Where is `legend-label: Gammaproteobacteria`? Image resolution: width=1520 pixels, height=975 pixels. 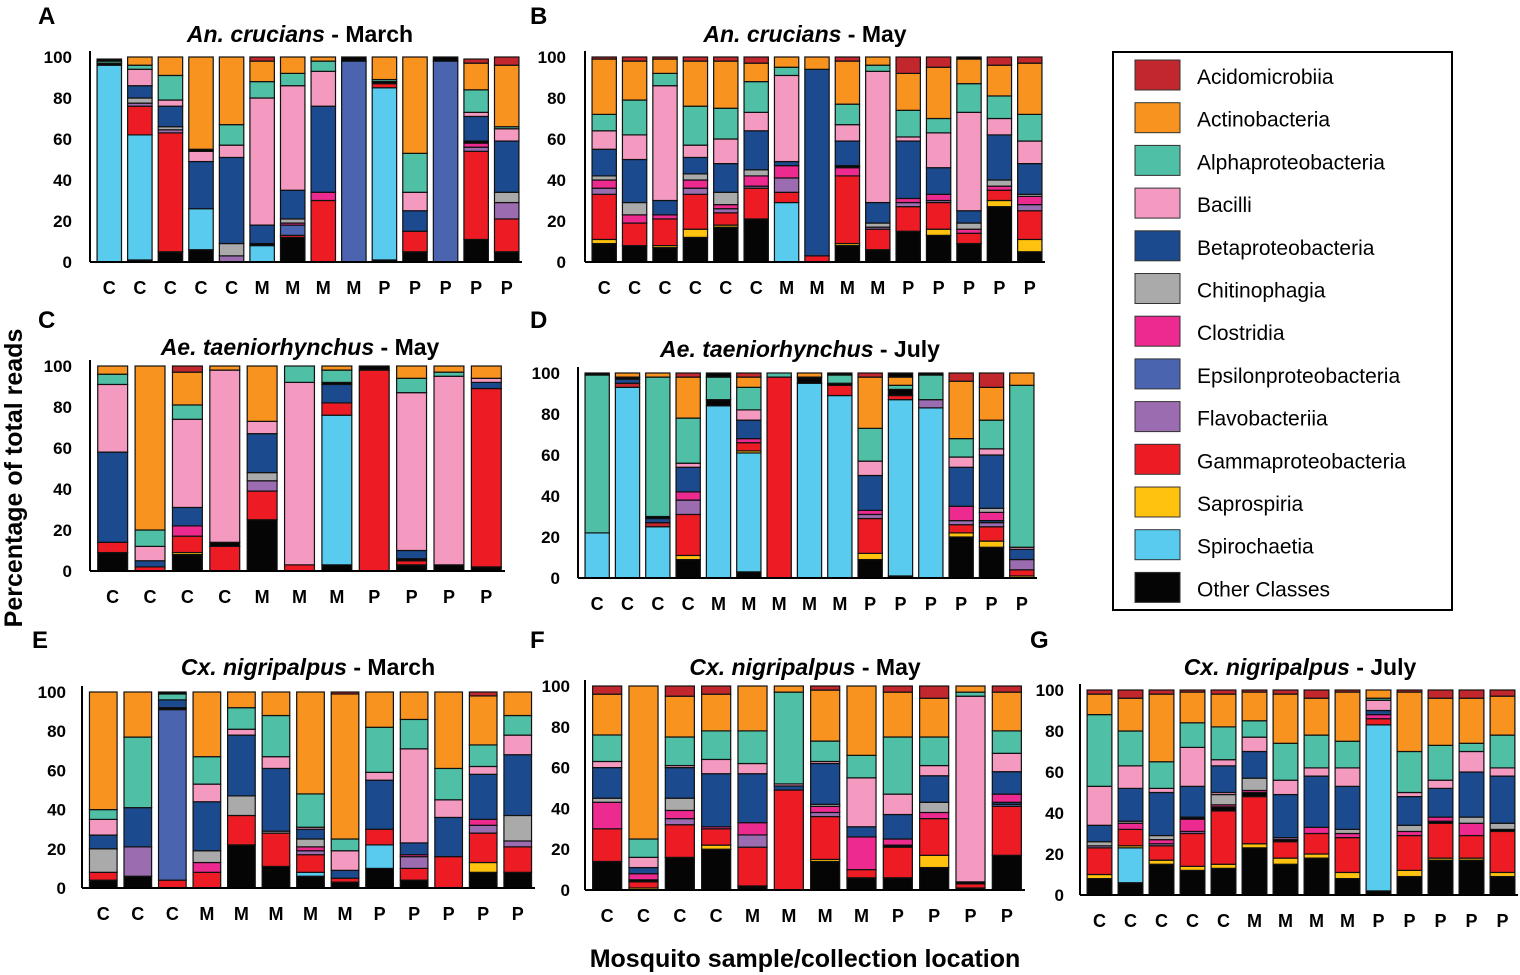 legend-label: Gammaproteobacteria is located at coordinates (1301, 461).